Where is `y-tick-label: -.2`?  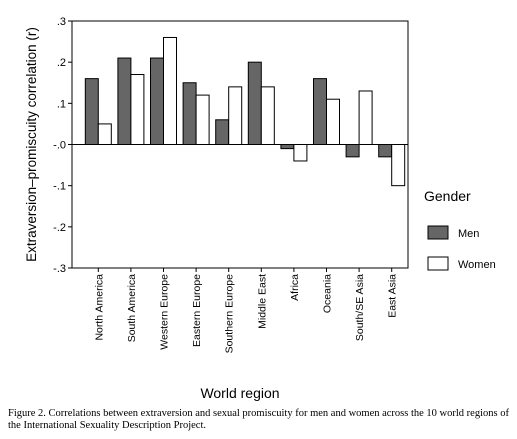
y-tick-label: -.2 is located at coordinates (59, 228).